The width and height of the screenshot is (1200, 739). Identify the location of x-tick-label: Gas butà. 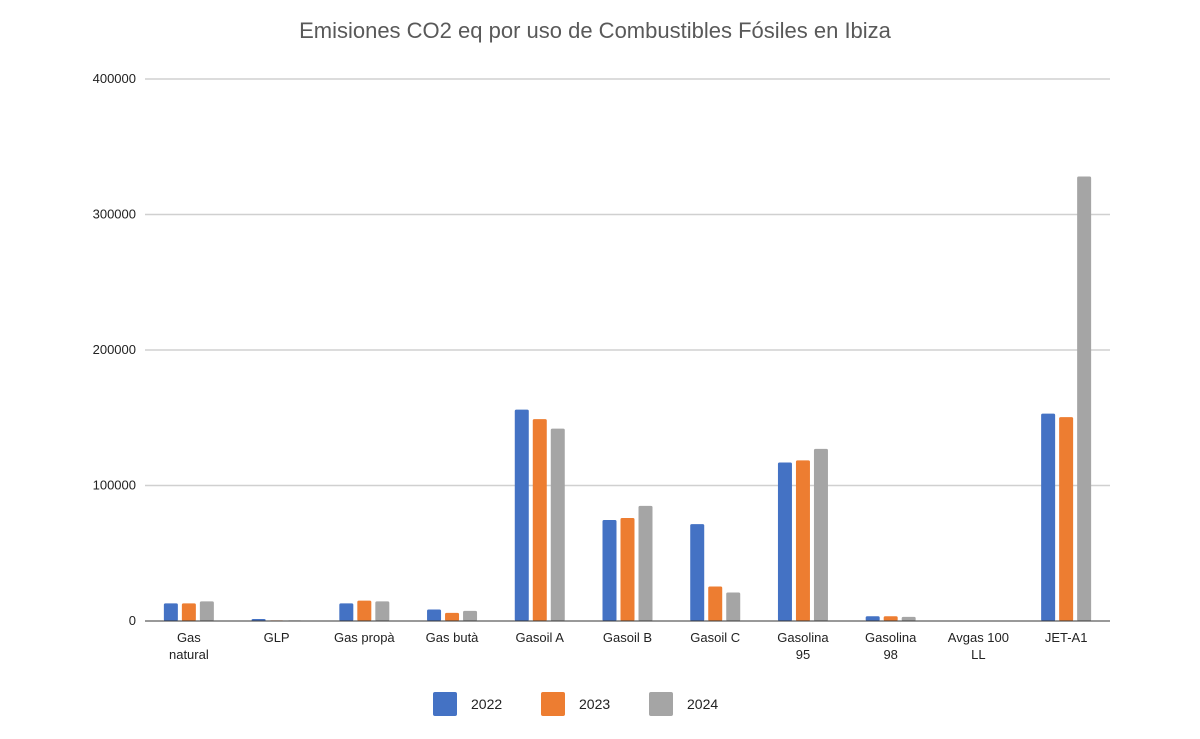
(453, 637).